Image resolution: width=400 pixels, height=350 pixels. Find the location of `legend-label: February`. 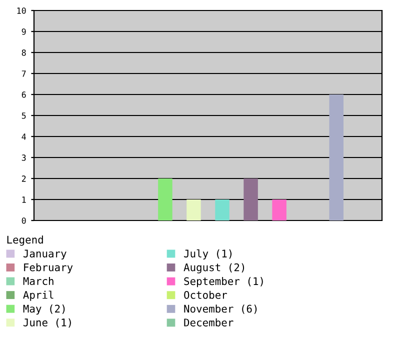

legend-label: February is located at coordinates (48, 268).